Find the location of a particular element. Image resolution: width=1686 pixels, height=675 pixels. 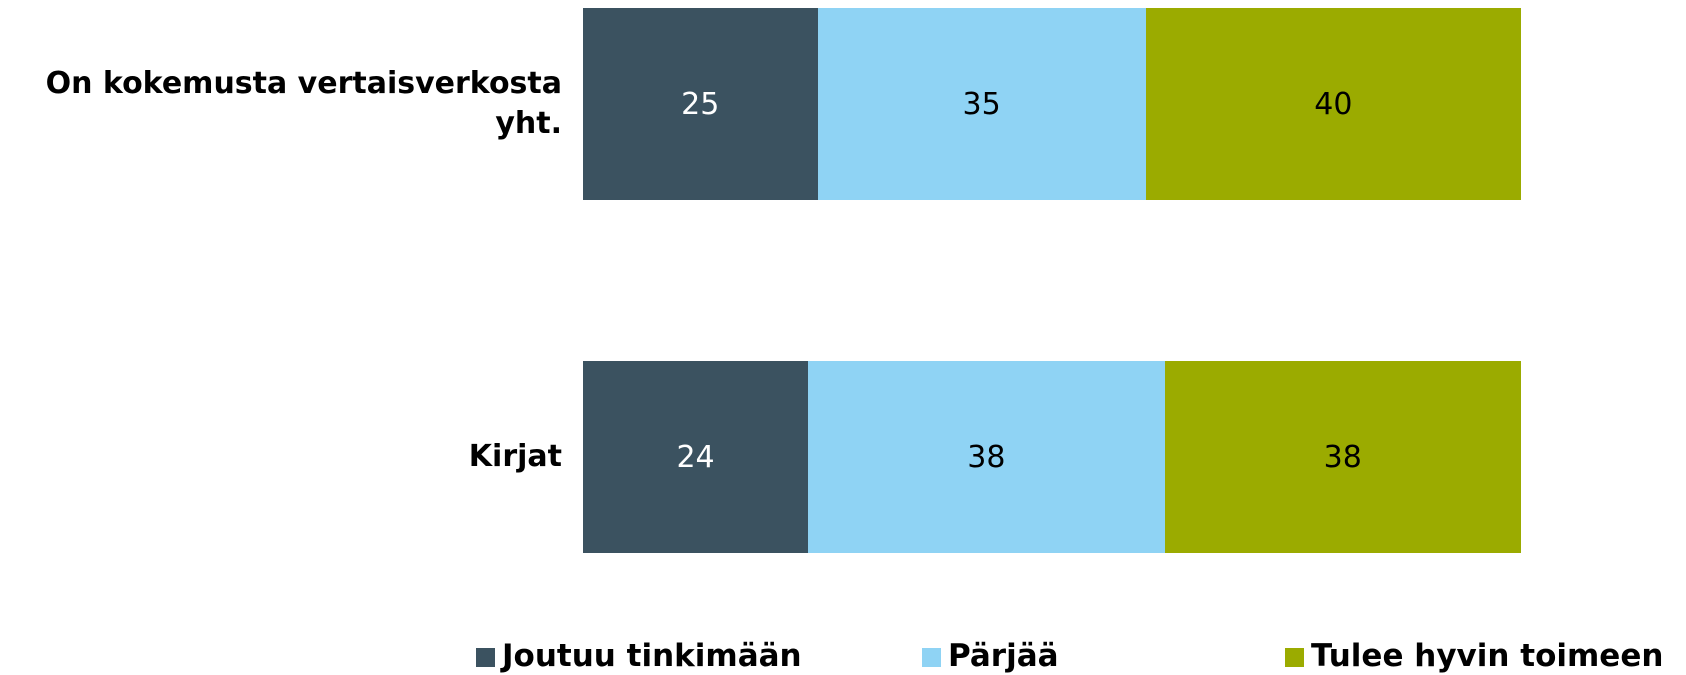

bar-segment: 25 is located at coordinates (700, 104).